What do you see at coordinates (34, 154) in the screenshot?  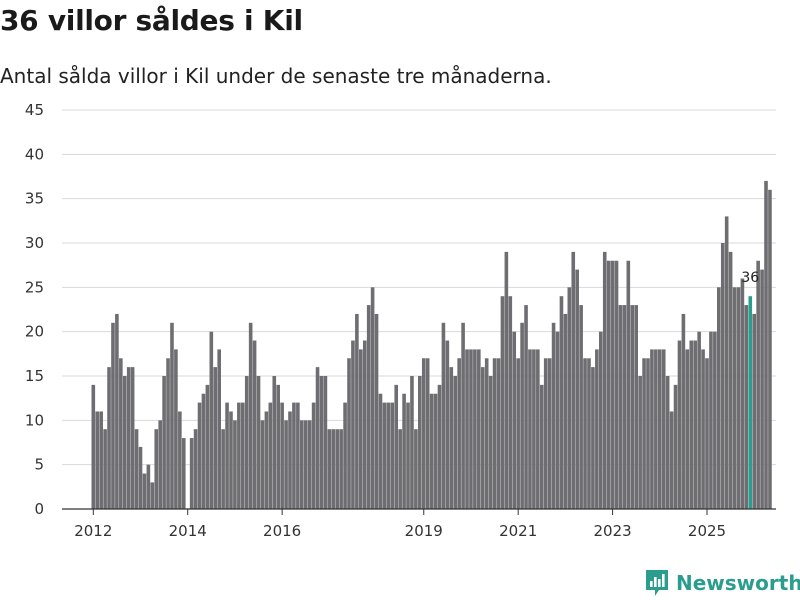 I see `y-tick-label: 40` at bounding box center [34, 154].